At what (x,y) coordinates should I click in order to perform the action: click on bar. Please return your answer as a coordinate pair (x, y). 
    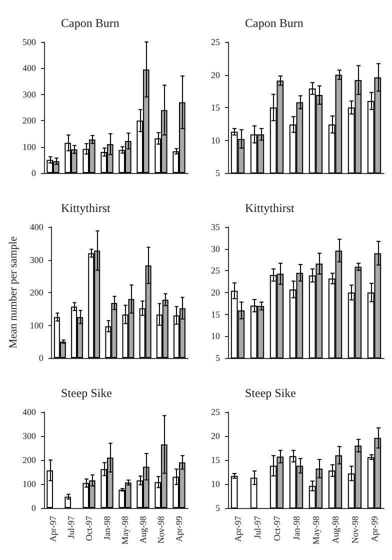
    Looking at the image, I should click on (67, 502).